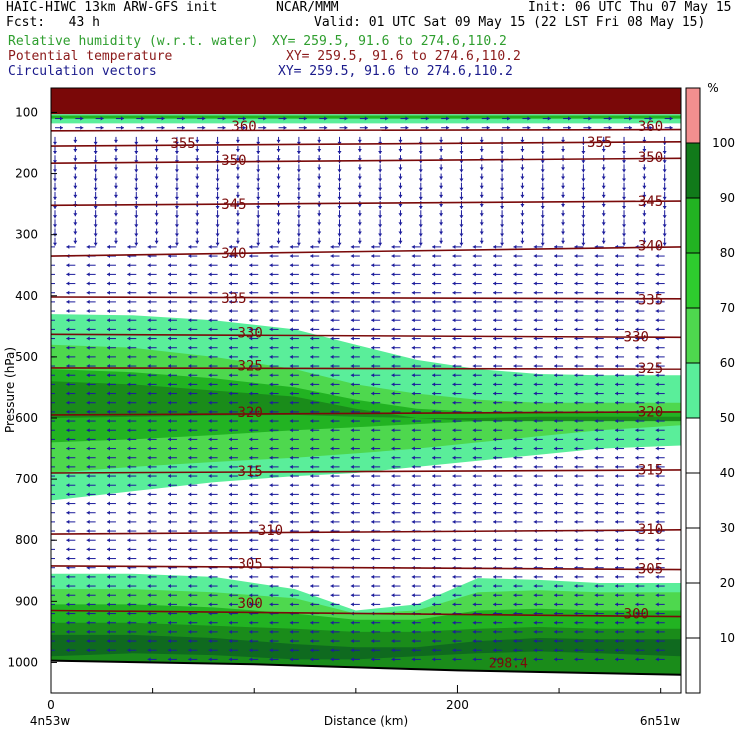 Image resolution: width=740 pixels, height=740 pixels. What do you see at coordinates (26, 540) in the screenshot?
I see `y-tick-label: 800` at bounding box center [26, 540].